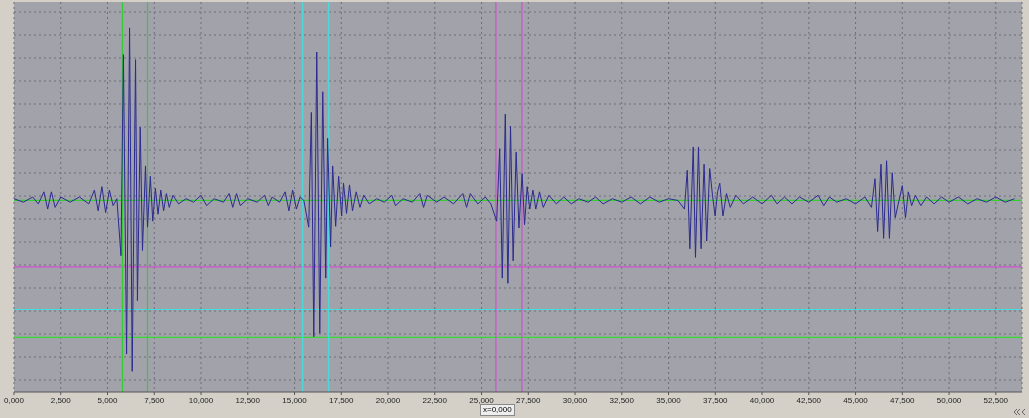 This screenshot has height=418, width=1029. I want to click on x-tick-label: 2,500, so click(61, 400).